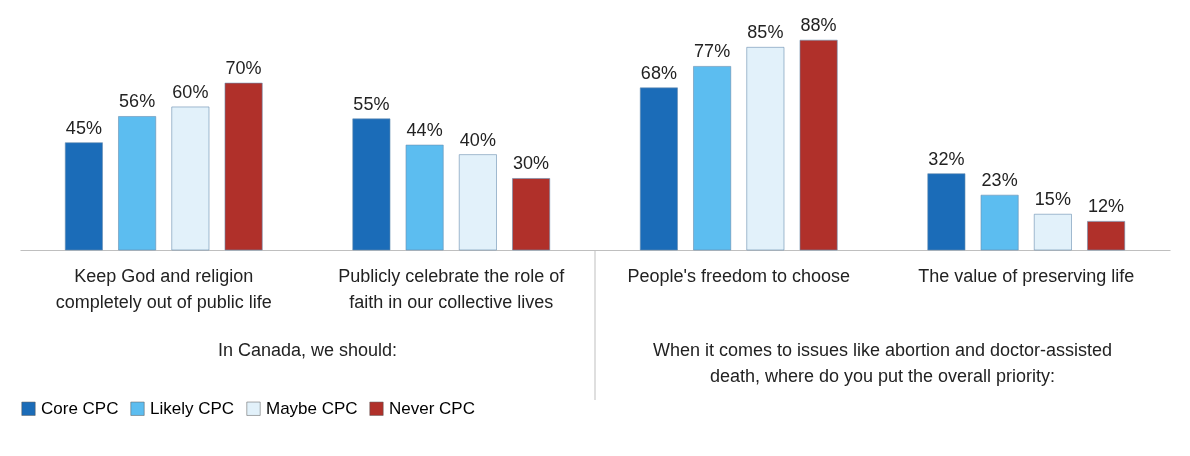  I want to click on data-label: 30%, so click(531, 163).